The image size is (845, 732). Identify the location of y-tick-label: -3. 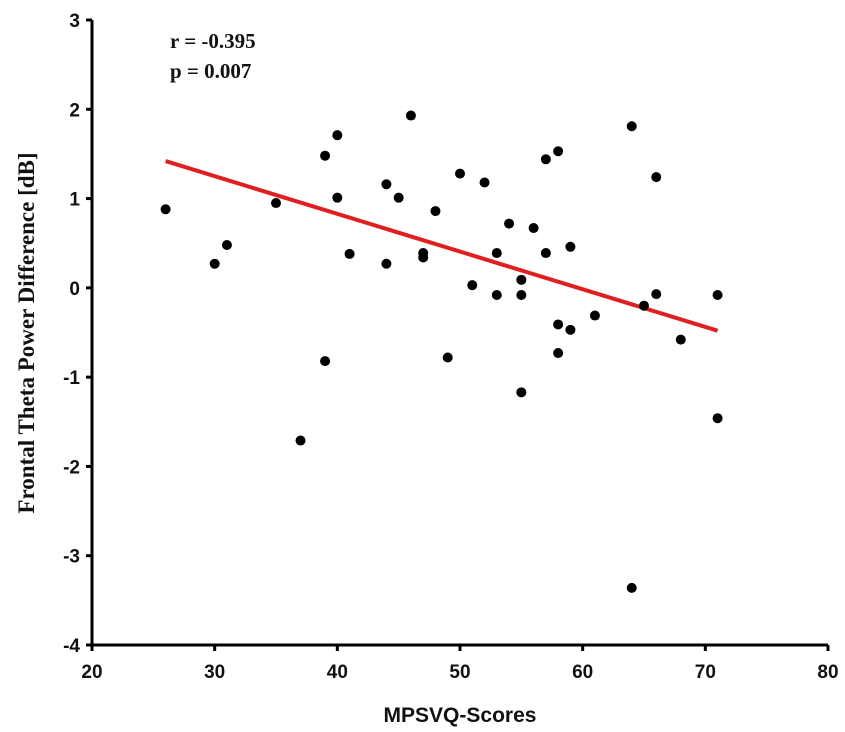
(71, 557).